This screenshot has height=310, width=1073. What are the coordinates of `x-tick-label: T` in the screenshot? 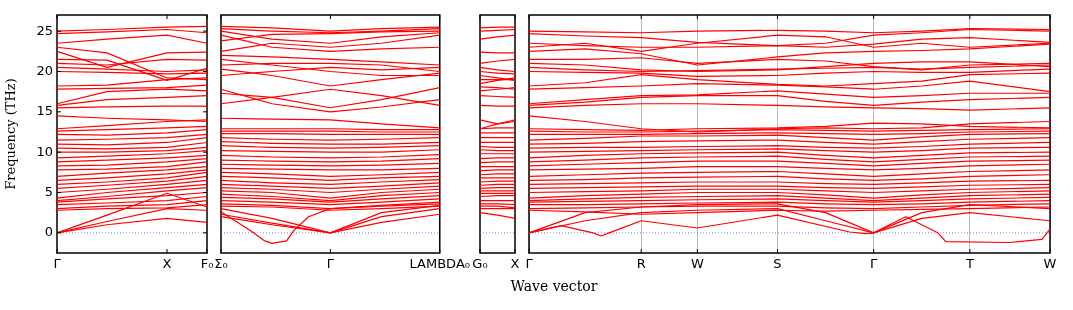 It's located at (969, 264).